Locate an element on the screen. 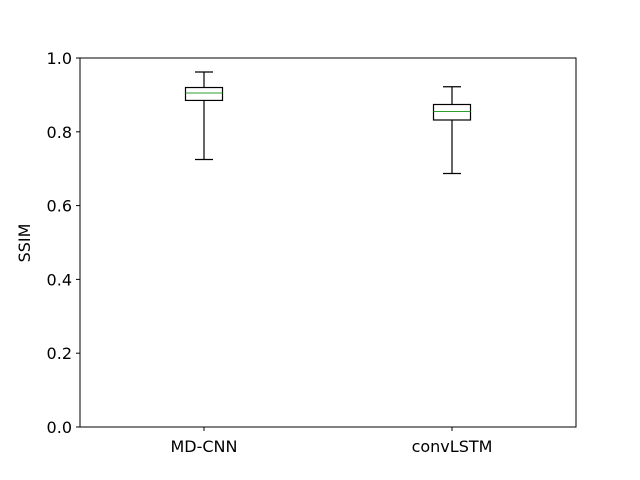 The width and height of the screenshot is (640, 480). box-md-cnn is located at coordinates (204, 116).